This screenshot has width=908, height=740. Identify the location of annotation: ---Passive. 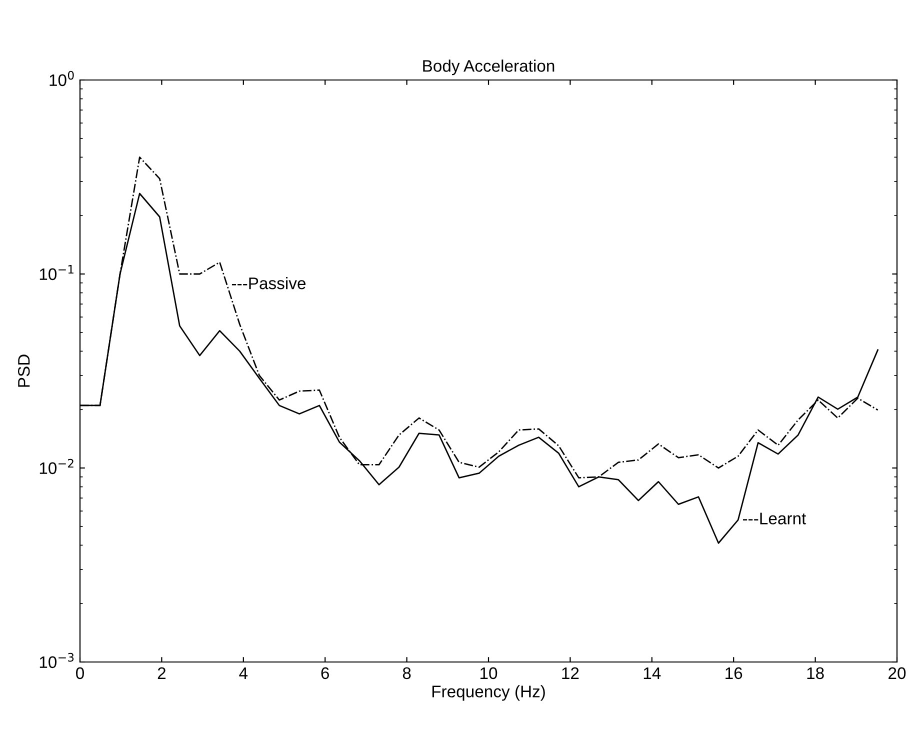
(269, 283).